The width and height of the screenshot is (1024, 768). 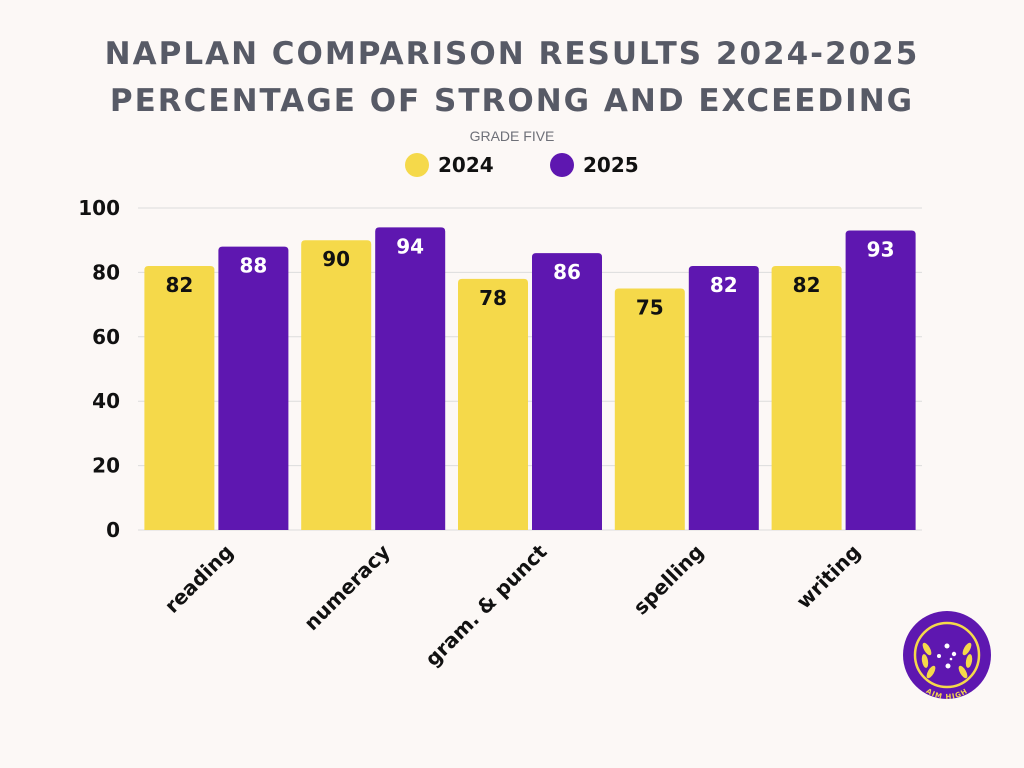 I want to click on x-tick-label: writing, so click(x=828, y=577).